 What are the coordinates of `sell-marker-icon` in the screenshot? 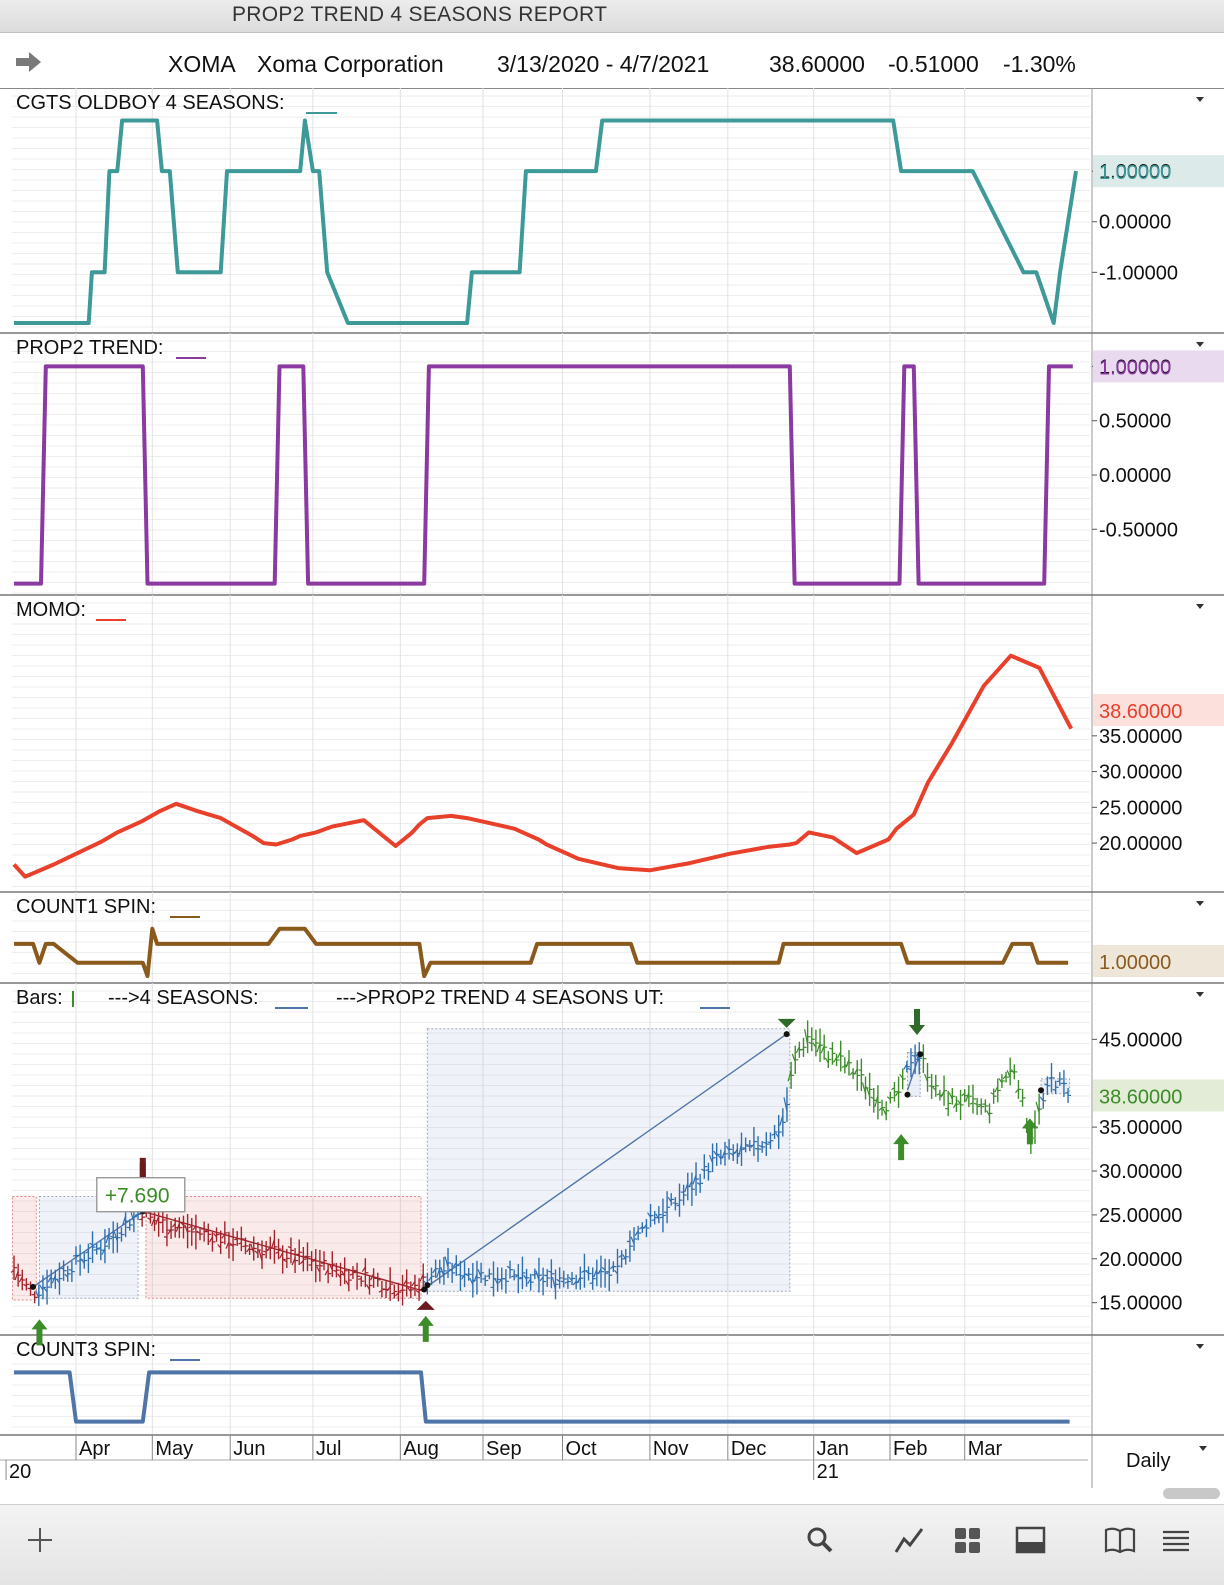 It's located at (426, 1305).